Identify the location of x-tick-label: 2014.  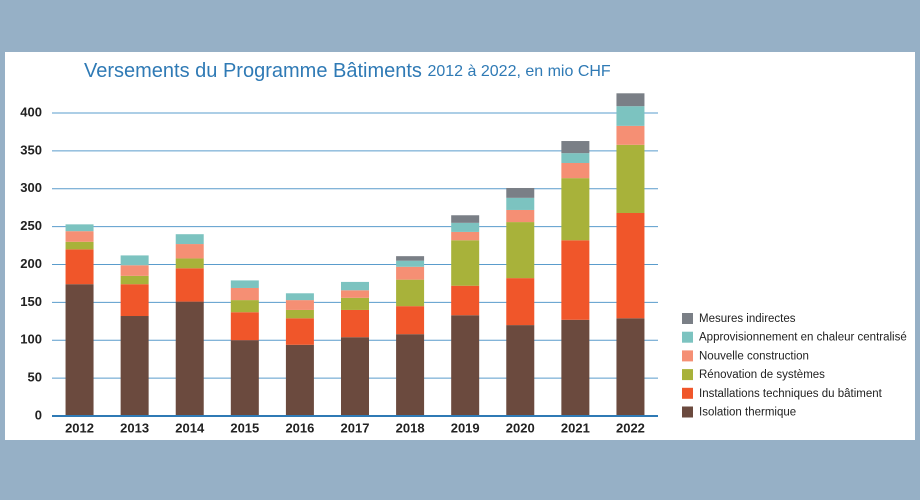
(190, 427).